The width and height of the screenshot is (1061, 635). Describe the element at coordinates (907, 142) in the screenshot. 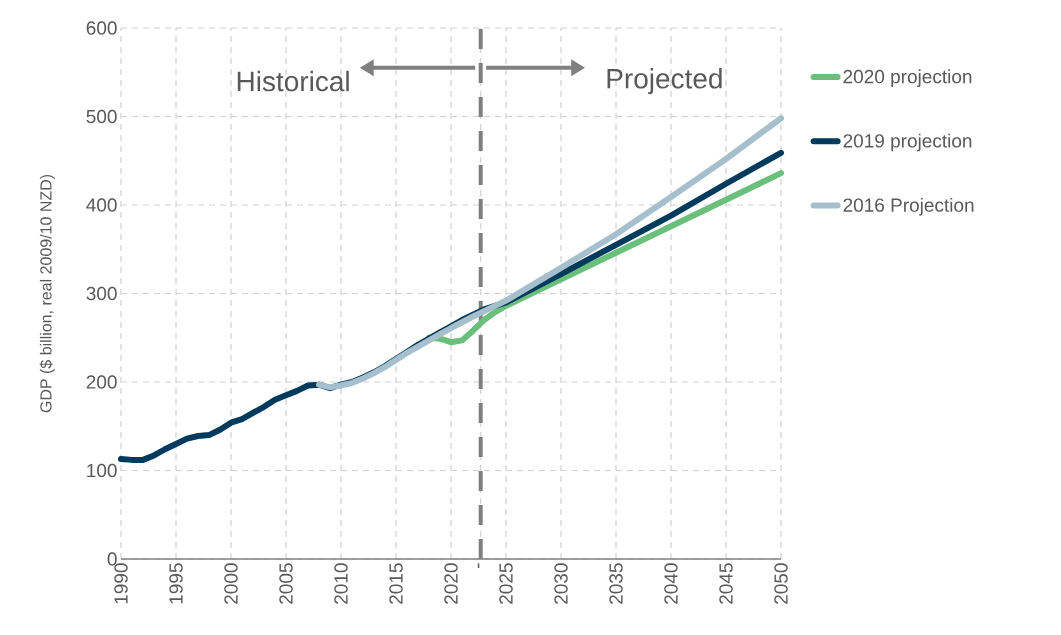

I see `legend-label: 2019 projection` at that location.